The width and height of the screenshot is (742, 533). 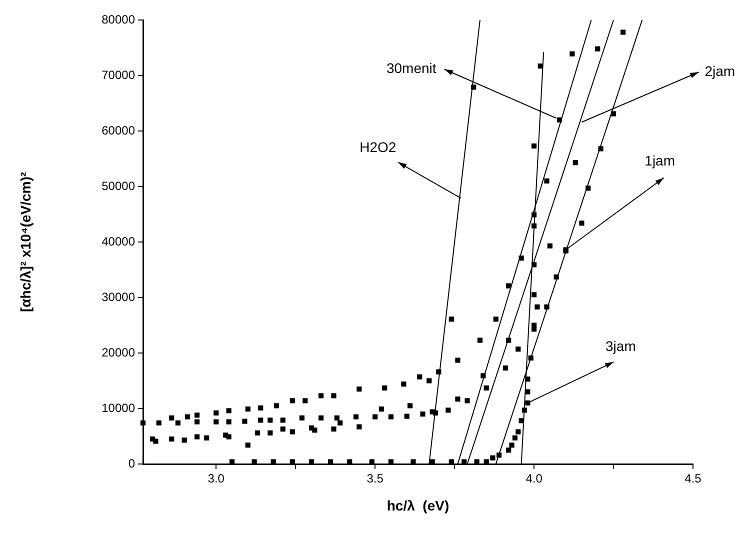 I want to click on y-tick-label: 30000, so click(x=119, y=297).